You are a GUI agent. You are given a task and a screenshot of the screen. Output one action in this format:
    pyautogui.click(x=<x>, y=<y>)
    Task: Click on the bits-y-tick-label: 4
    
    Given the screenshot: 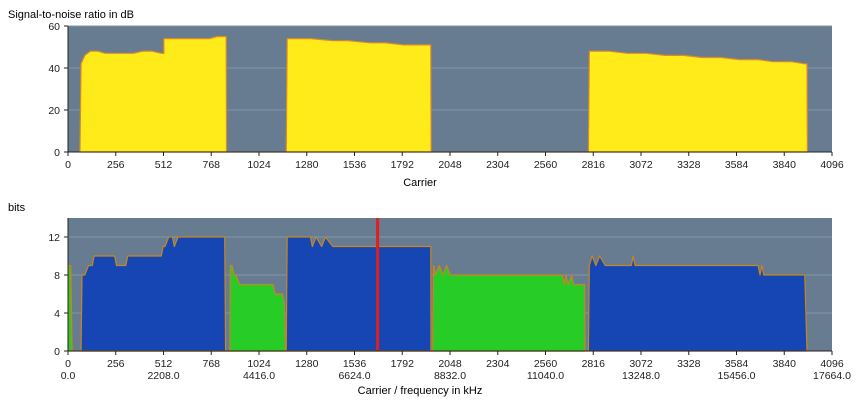 What is the action you would take?
    pyautogui.click(x=57, y=314)
    